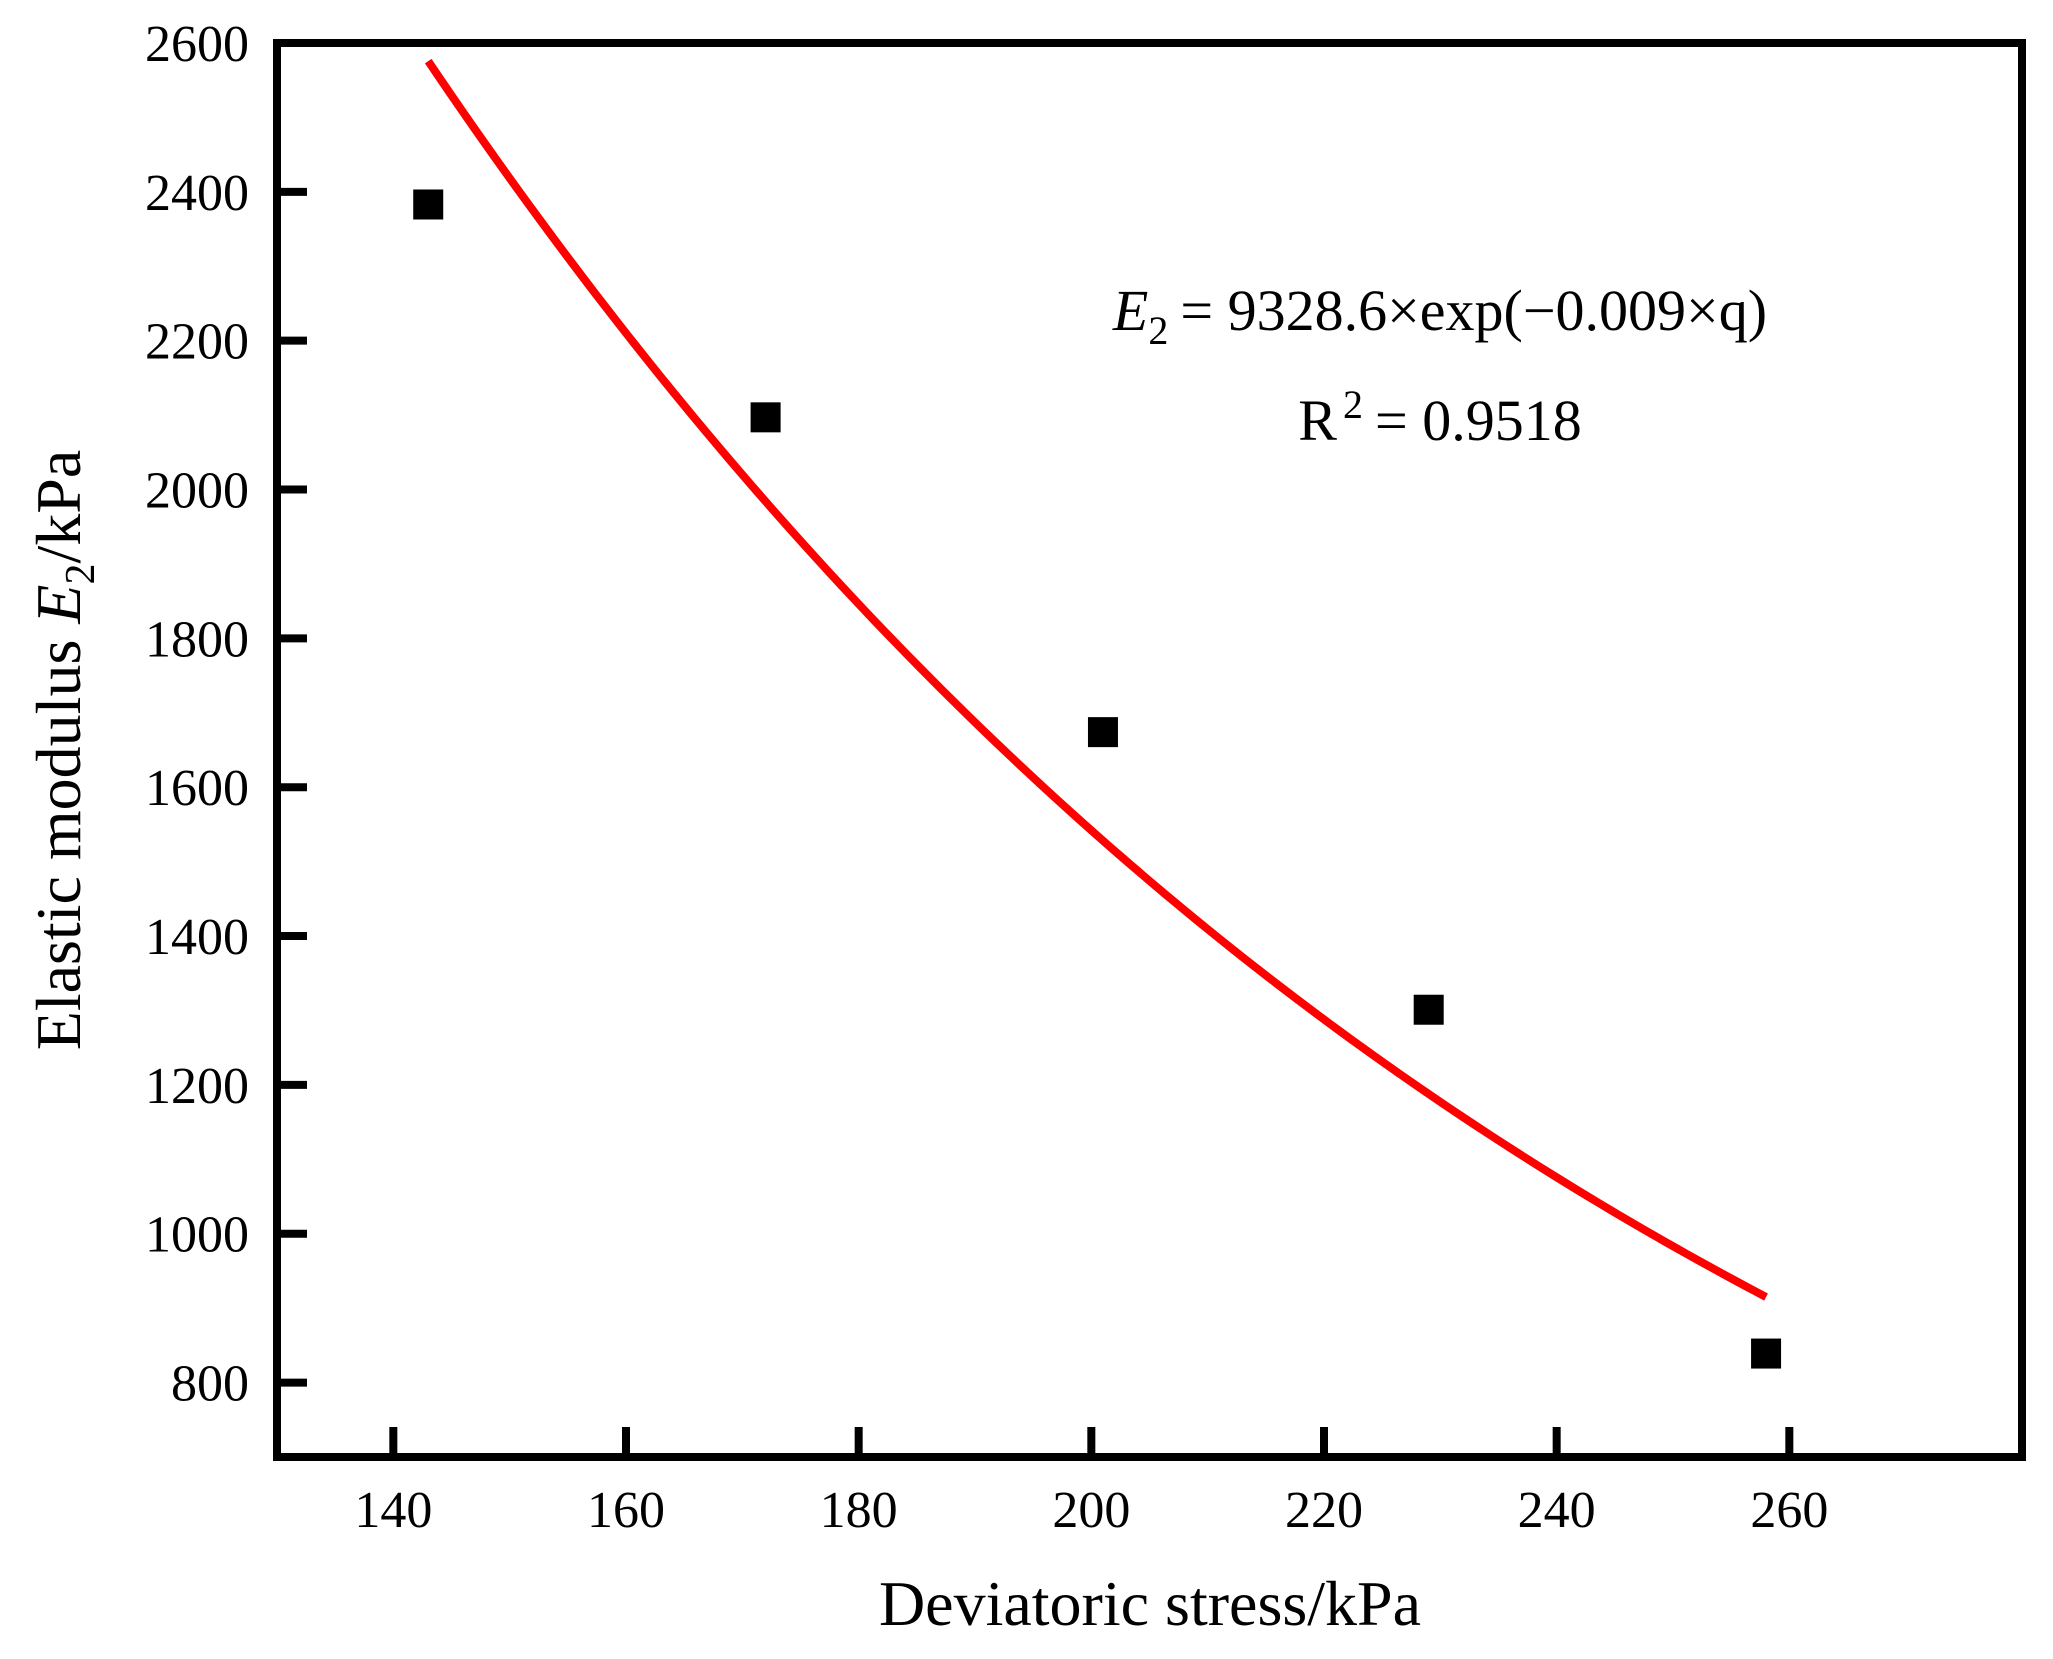 The image size is (2053, 1659). Describe the element at coordinates (210, 1384) in the screenshot. I see `y-tick-label: 800` at that location.